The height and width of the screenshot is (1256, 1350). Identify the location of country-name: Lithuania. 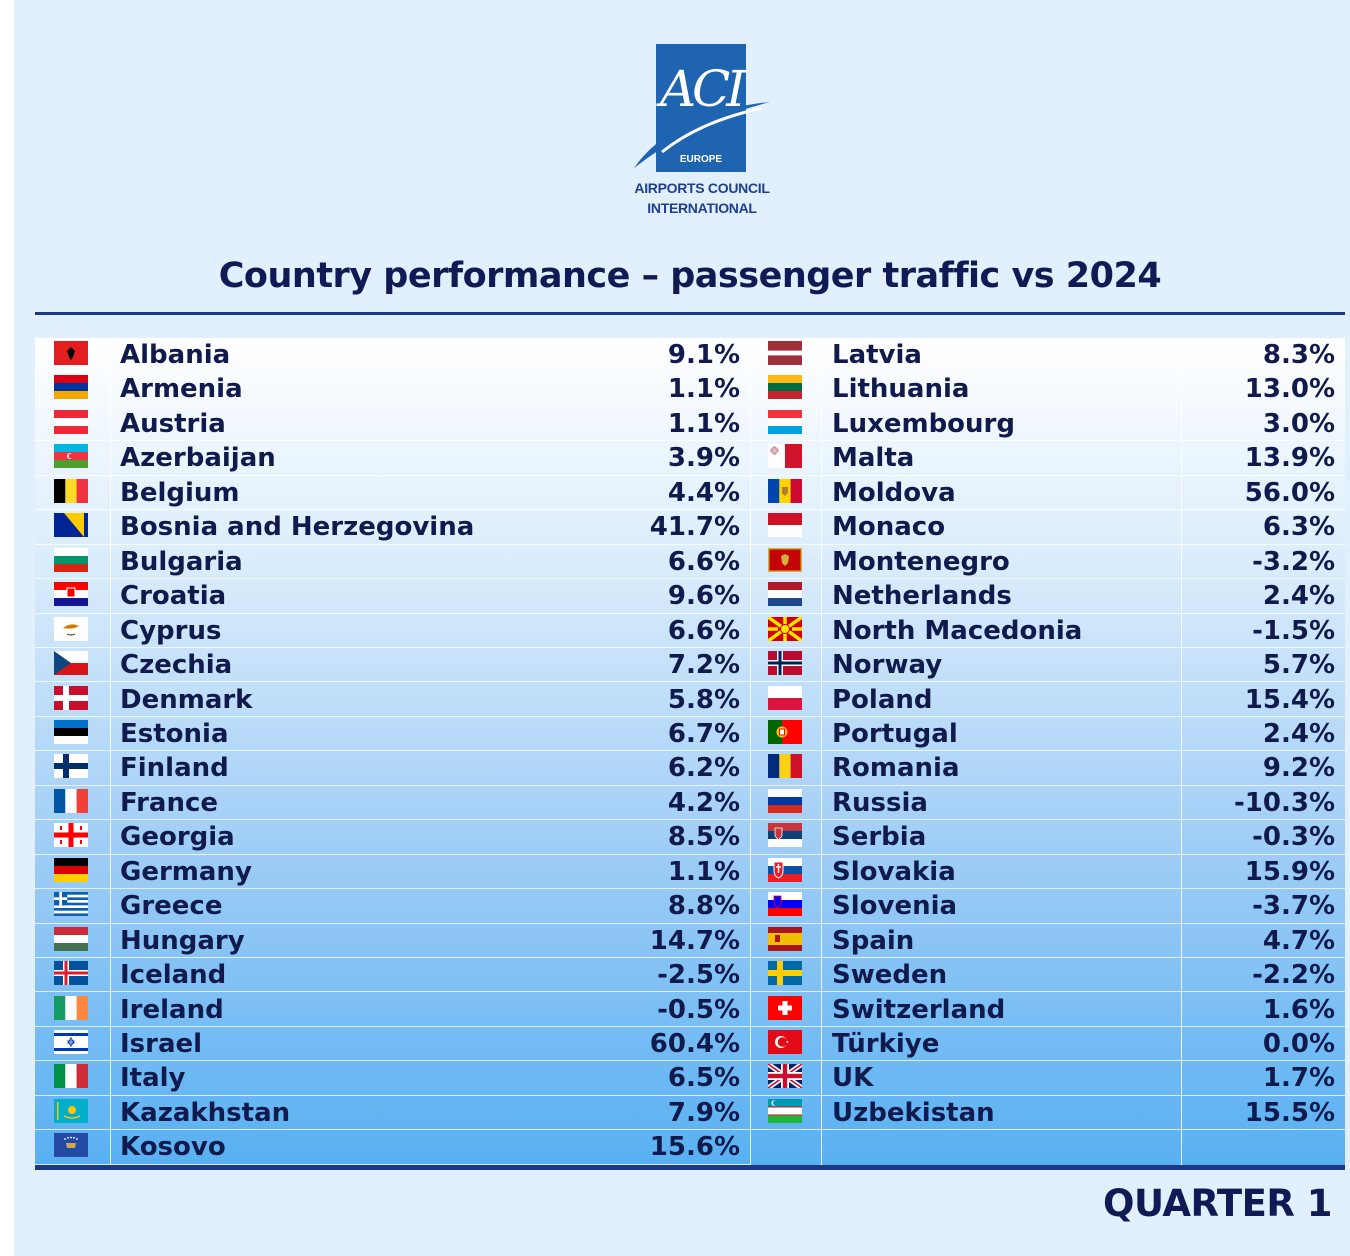
(901, 389).